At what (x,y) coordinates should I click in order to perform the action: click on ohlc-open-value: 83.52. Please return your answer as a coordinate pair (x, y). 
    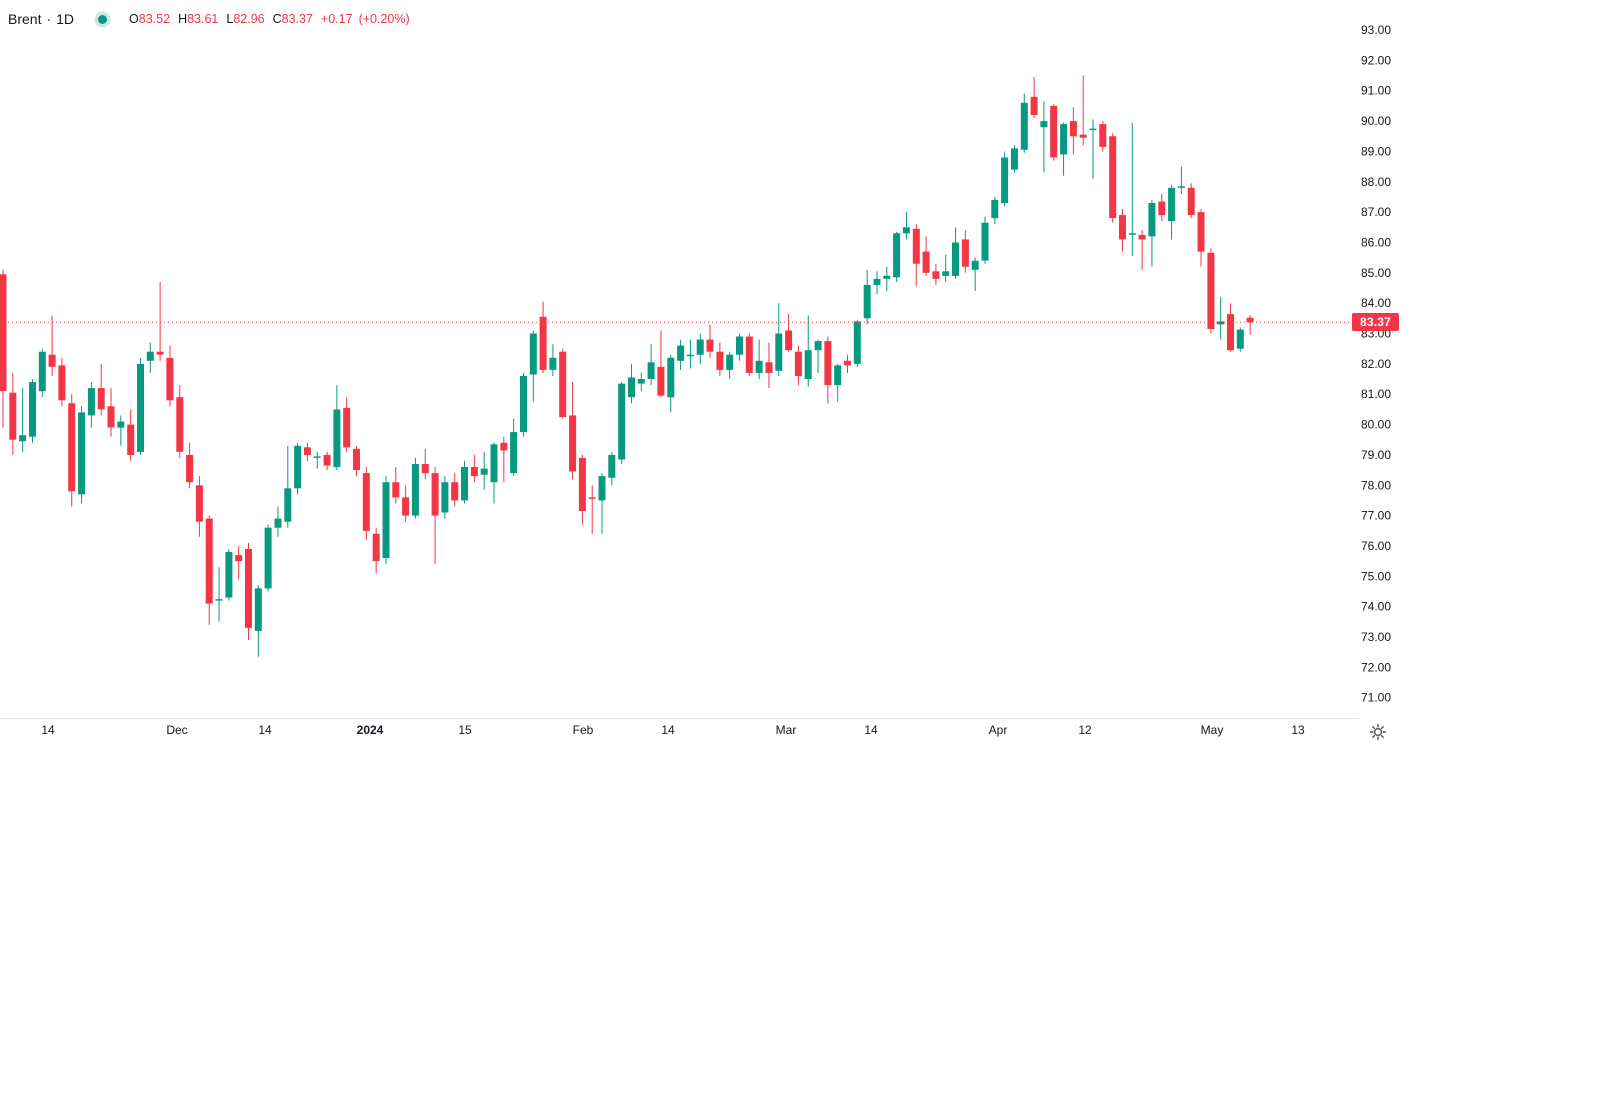
    Looking at the image, I should click on (154, 19).